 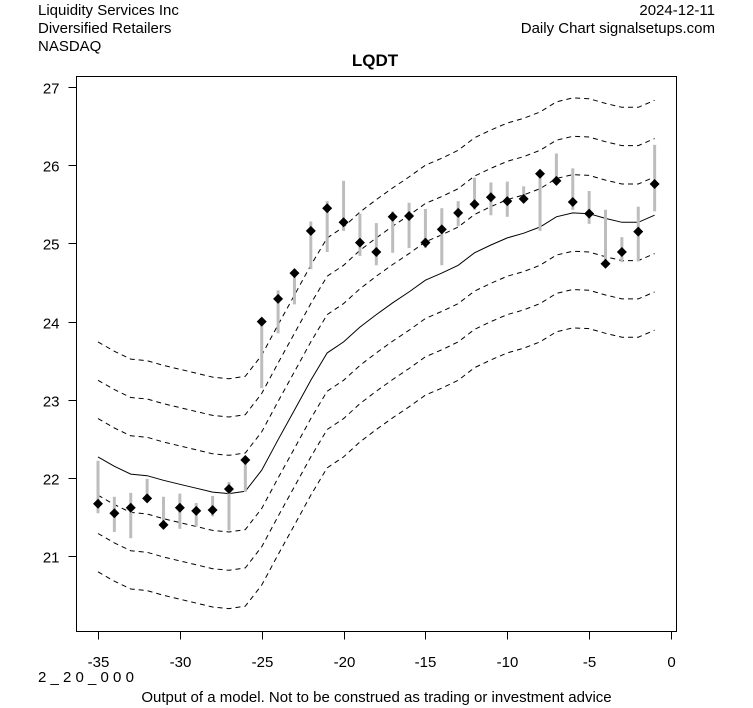 I want to click on x-tick-label: -35, so click(x=99, y=662).